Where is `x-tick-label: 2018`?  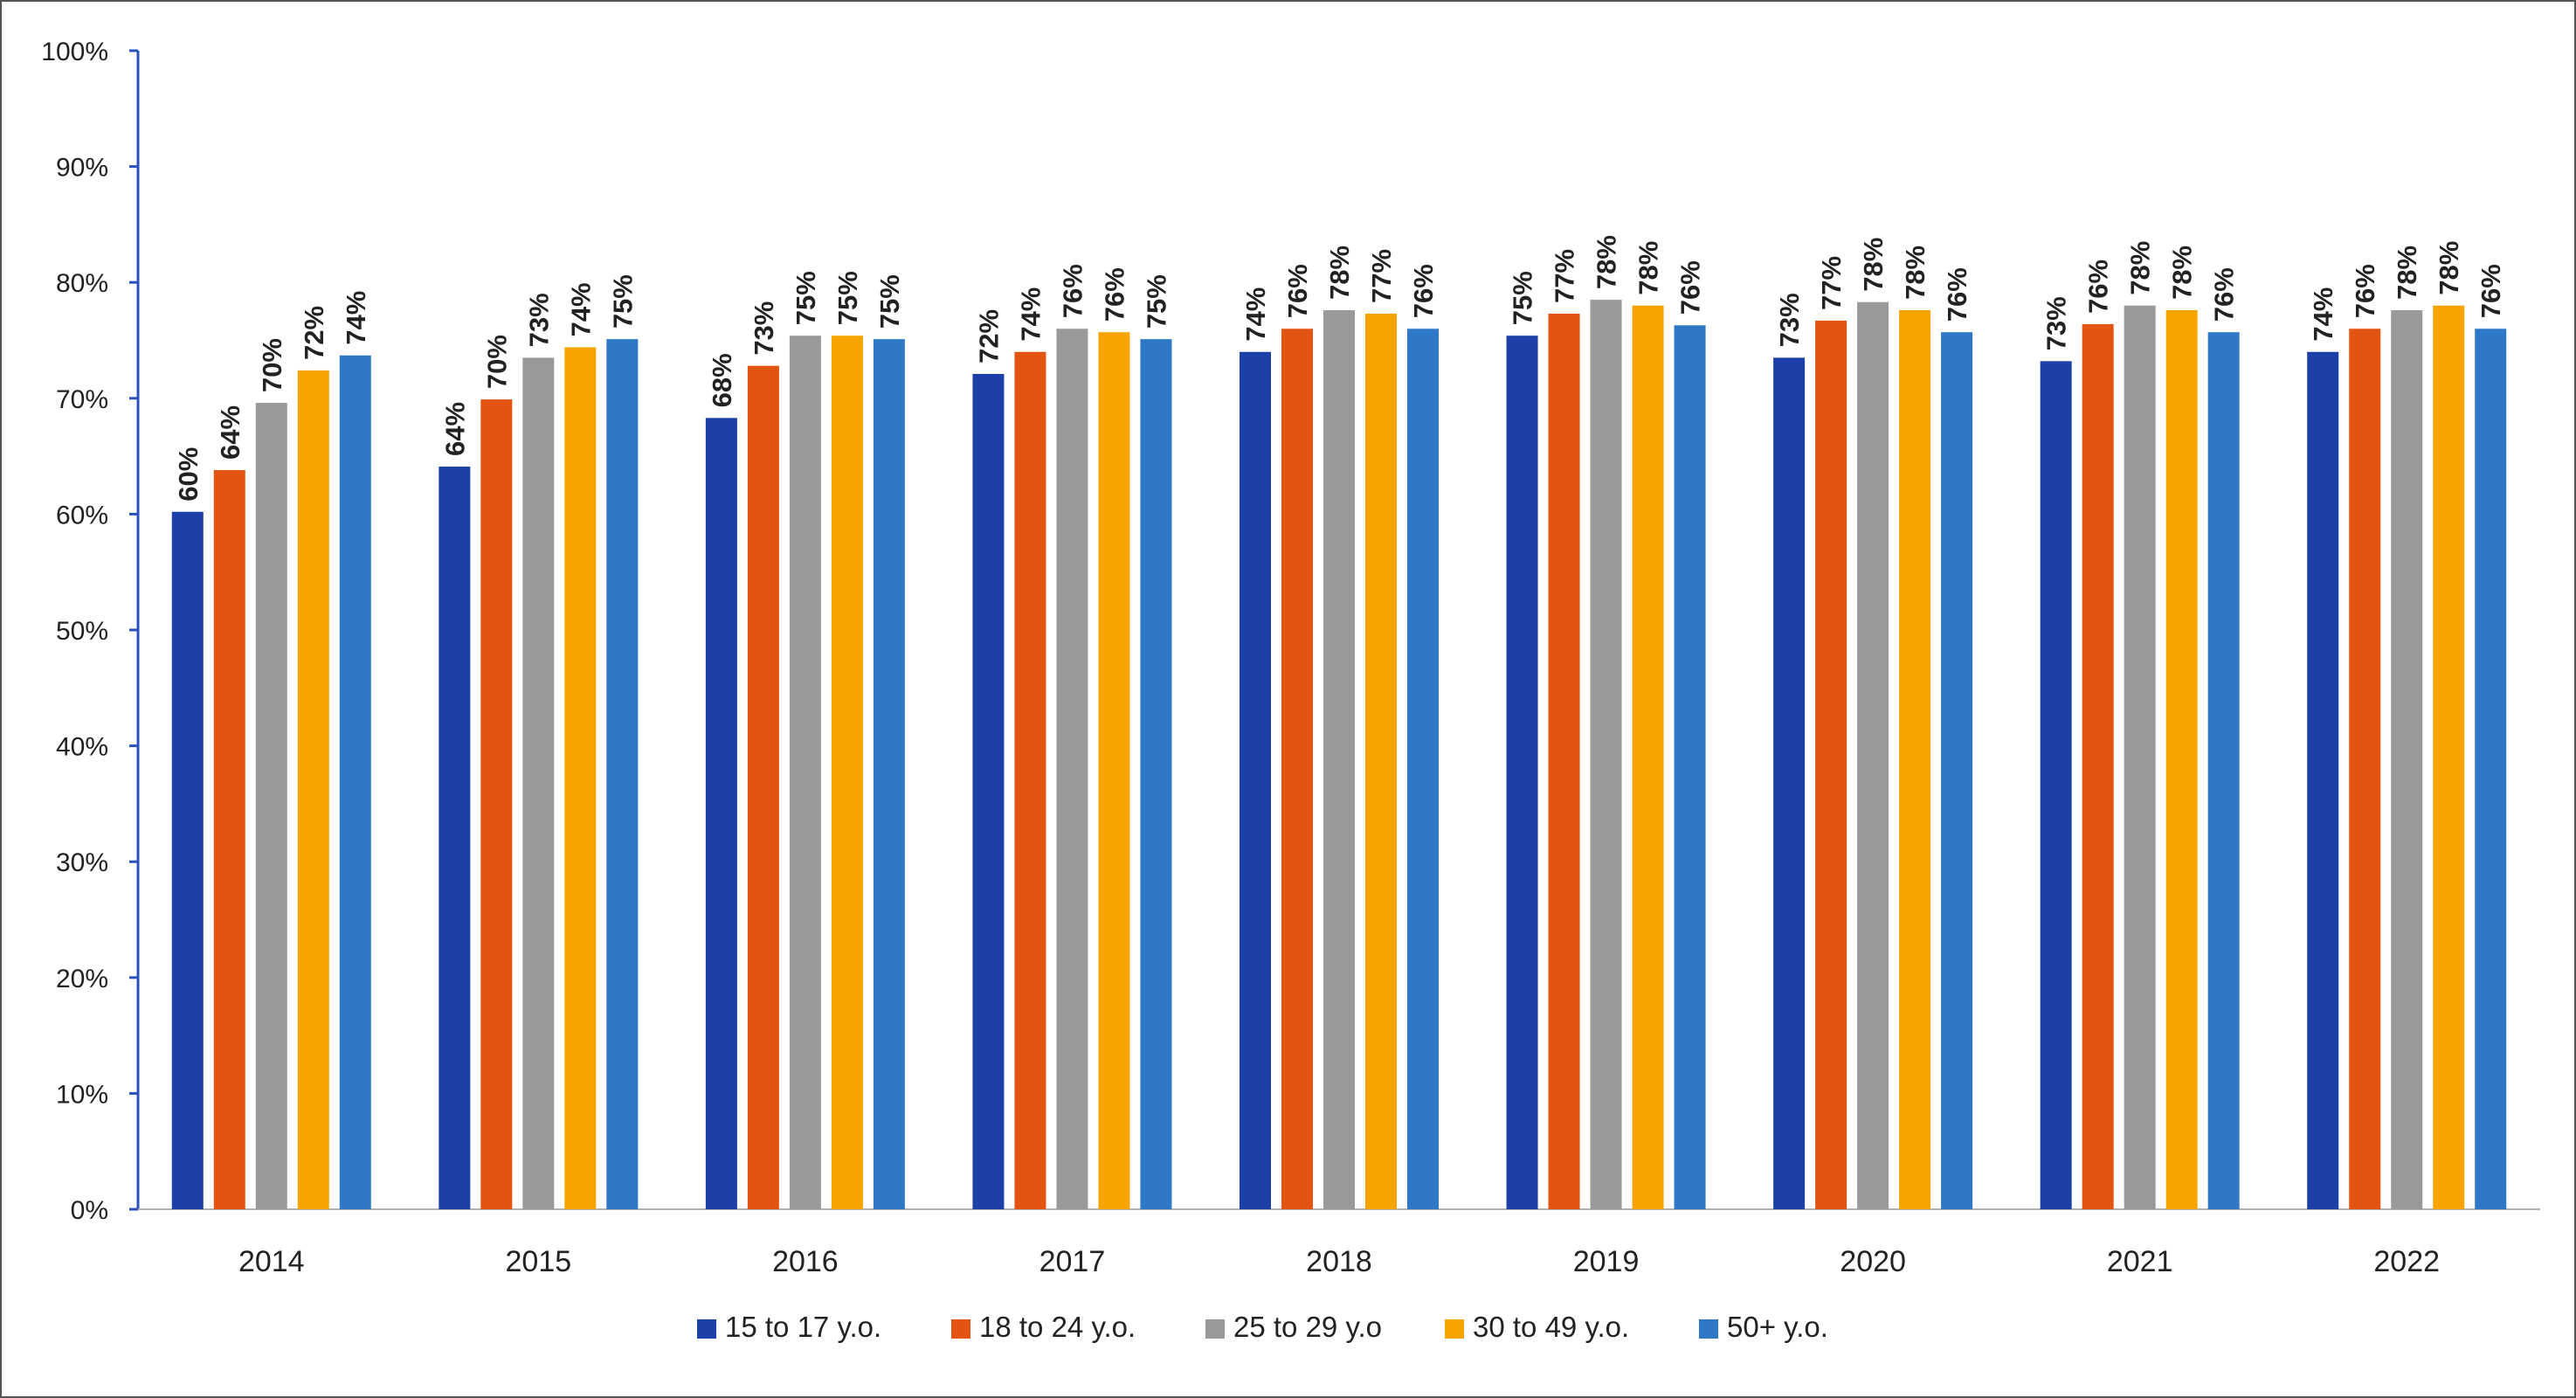
x-tick-label: 2018 is located at coordinates (1339, 1261).